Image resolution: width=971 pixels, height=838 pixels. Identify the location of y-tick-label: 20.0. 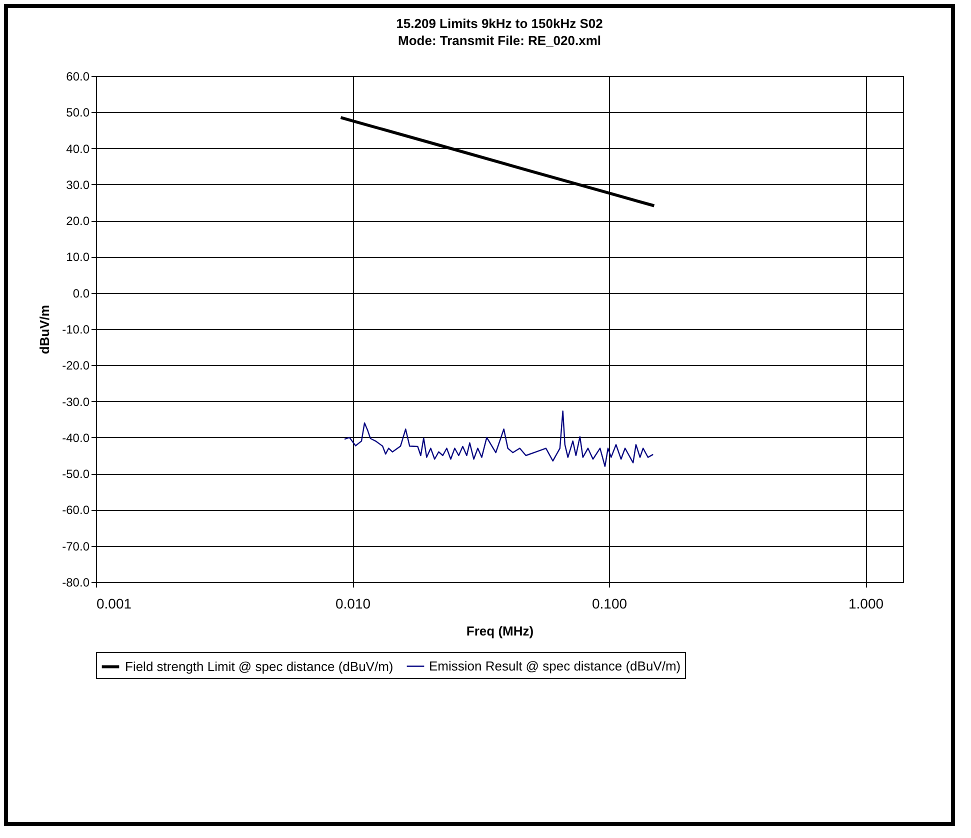
(78, 221).